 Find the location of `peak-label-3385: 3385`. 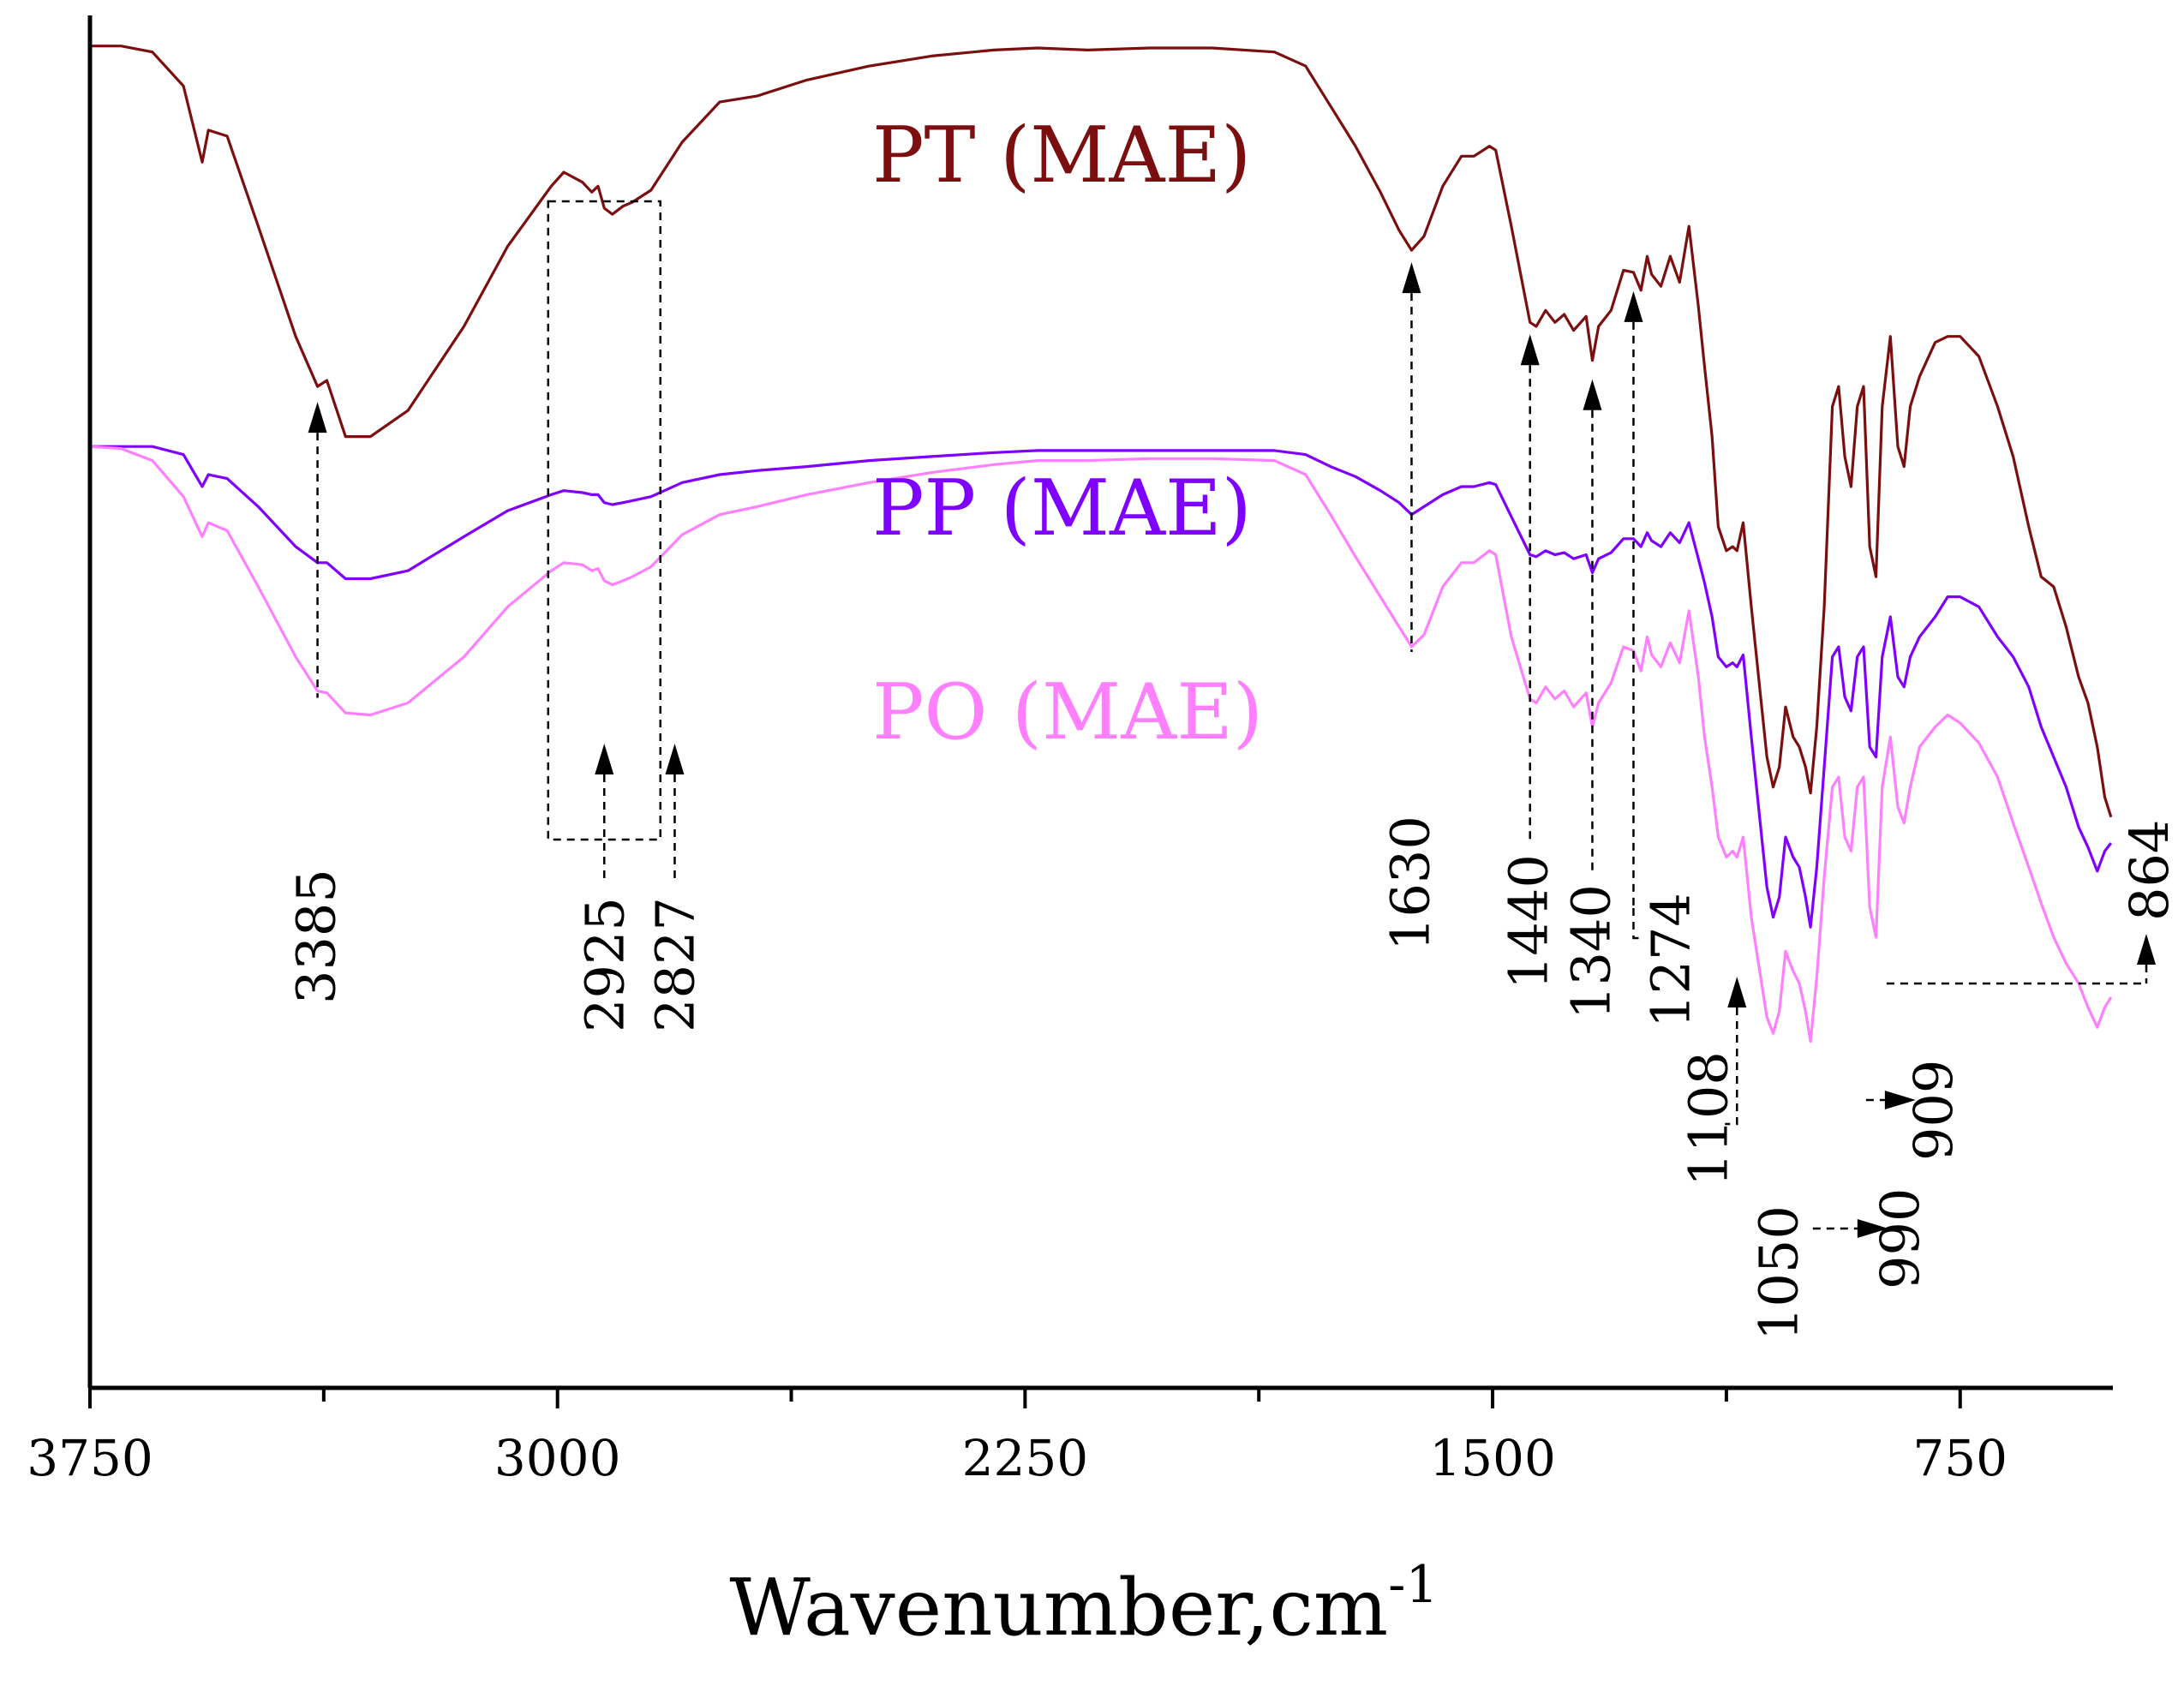

peak-label-3385: 3385 is located at coordinates (317, 936).